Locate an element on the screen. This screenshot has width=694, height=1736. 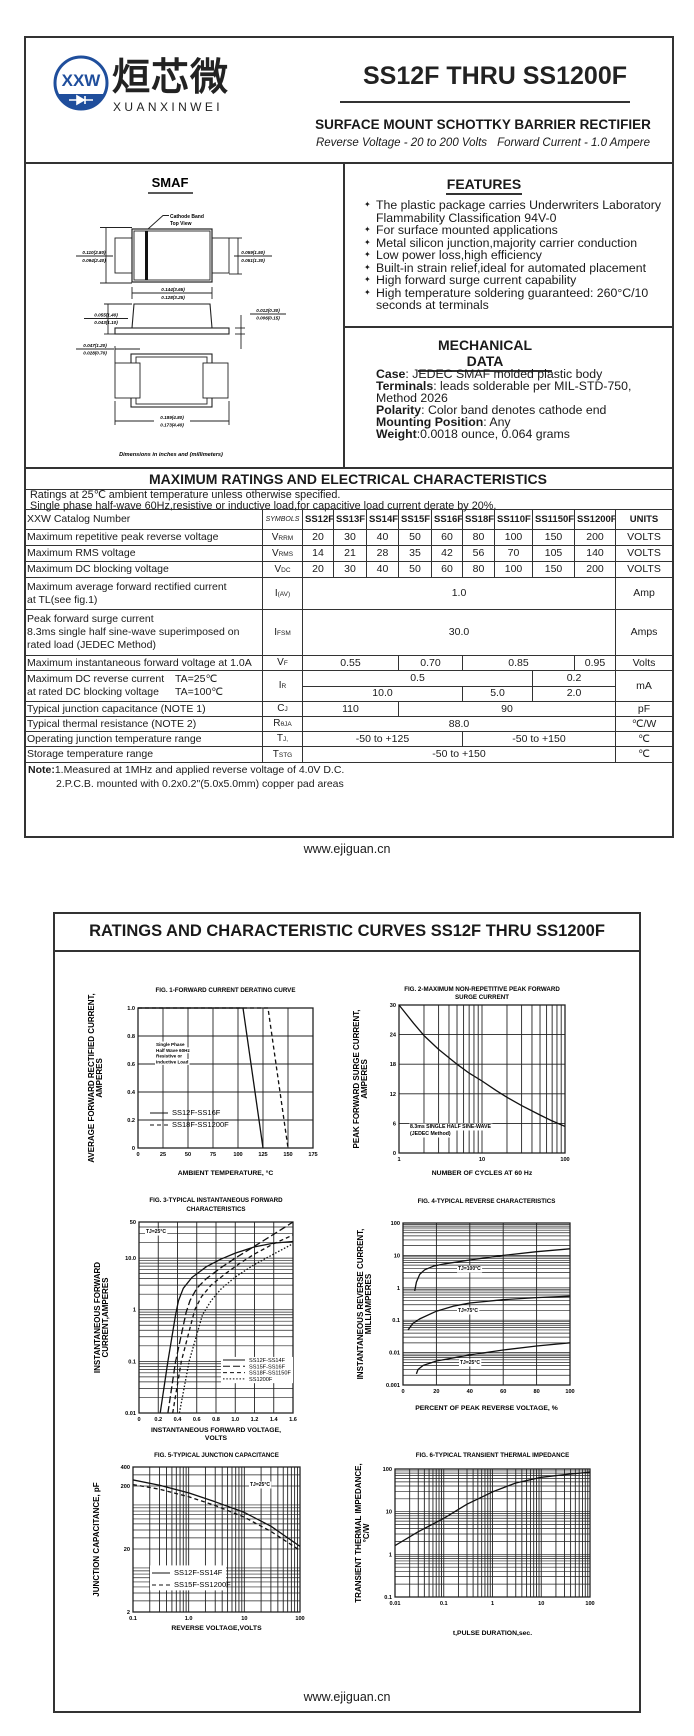
series-line is located at coordinates (492, 1509).